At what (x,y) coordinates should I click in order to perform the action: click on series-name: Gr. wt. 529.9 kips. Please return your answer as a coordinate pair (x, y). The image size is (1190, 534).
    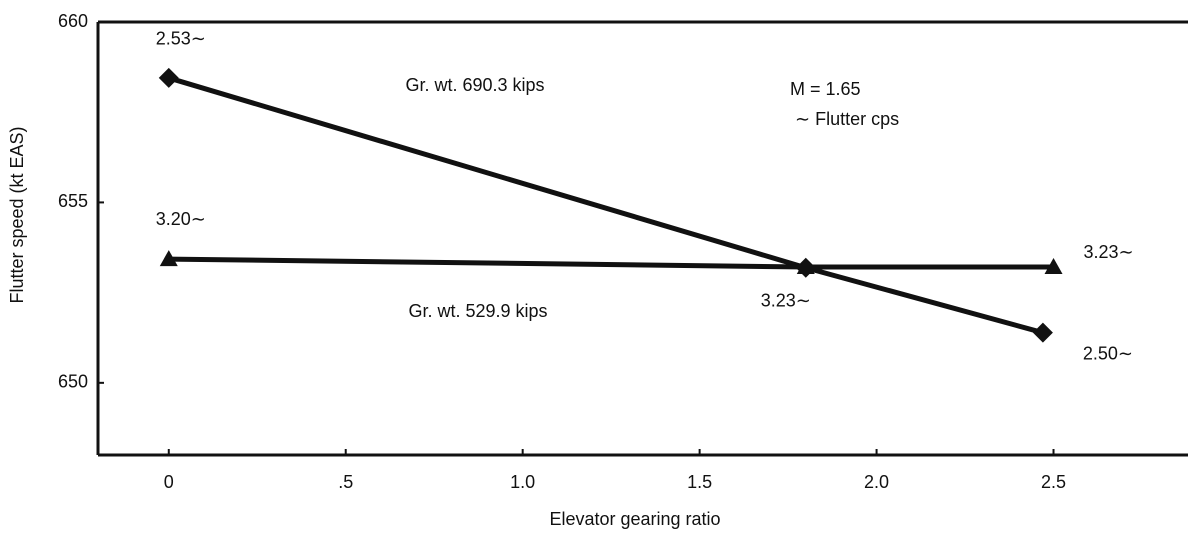
    Looking at the image, I should click on (477, 311).